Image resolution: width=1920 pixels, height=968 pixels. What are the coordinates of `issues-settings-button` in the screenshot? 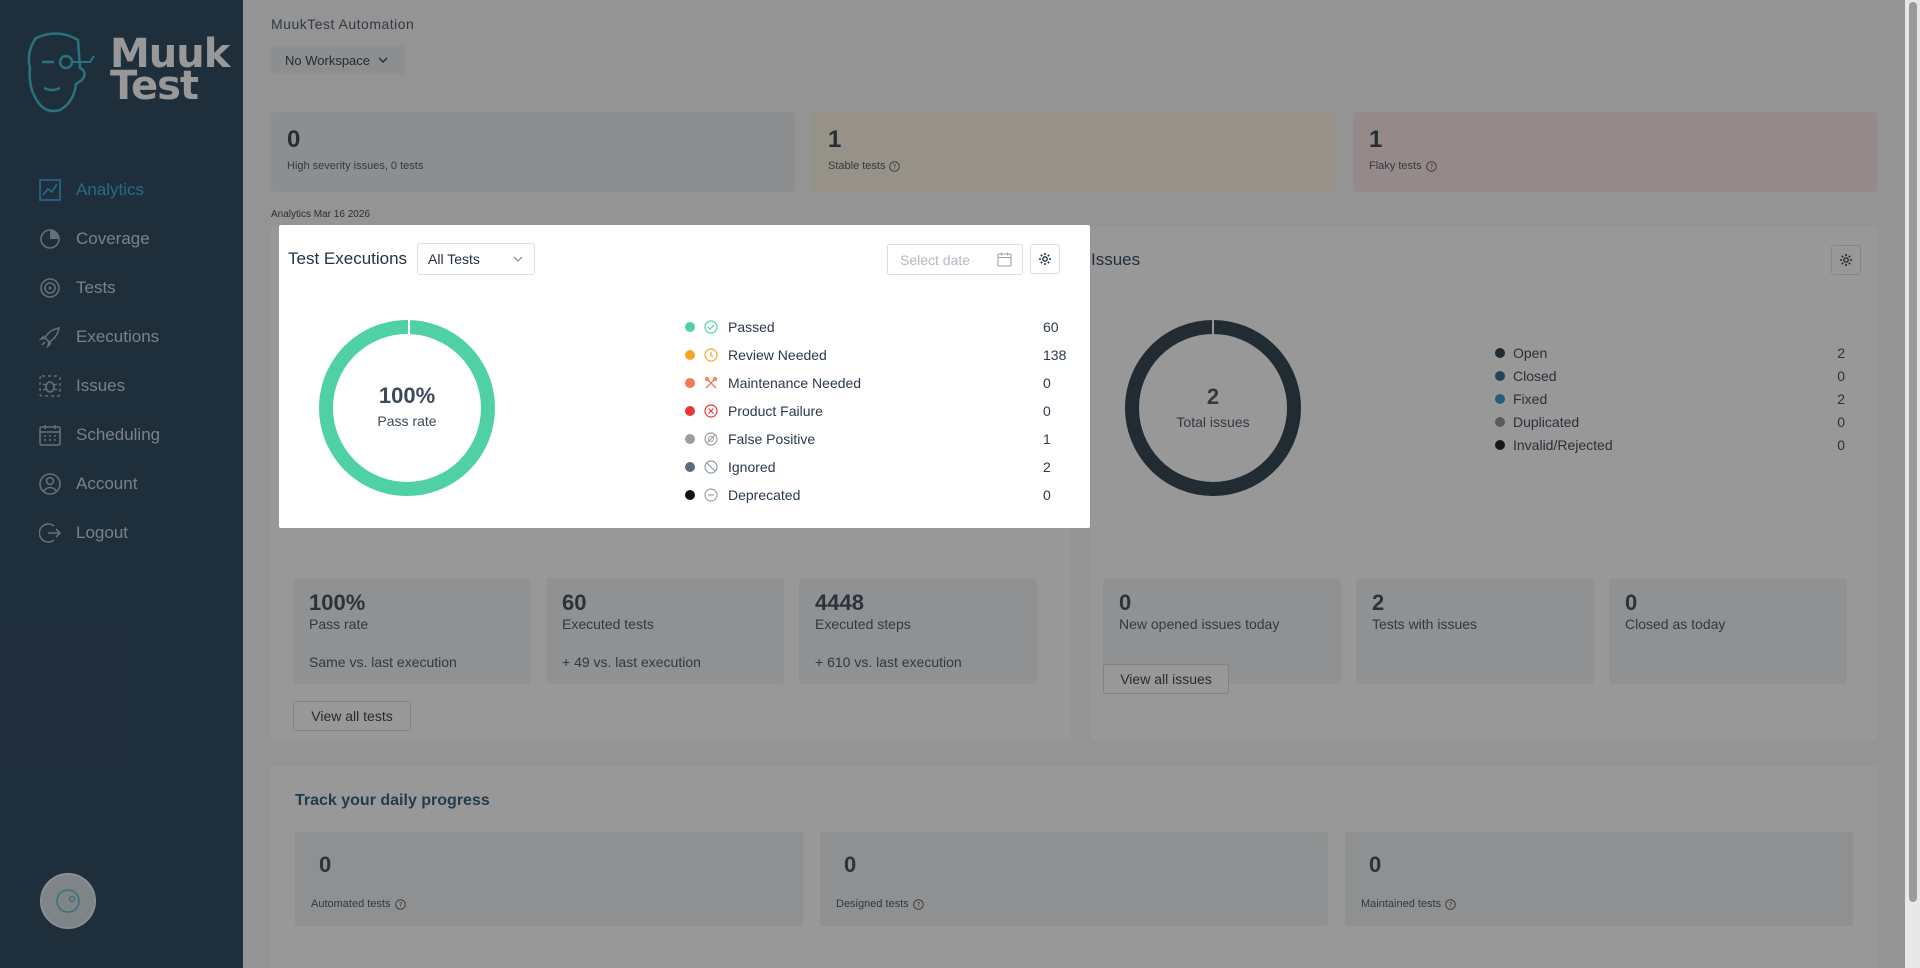 It's located at (1846, 260).